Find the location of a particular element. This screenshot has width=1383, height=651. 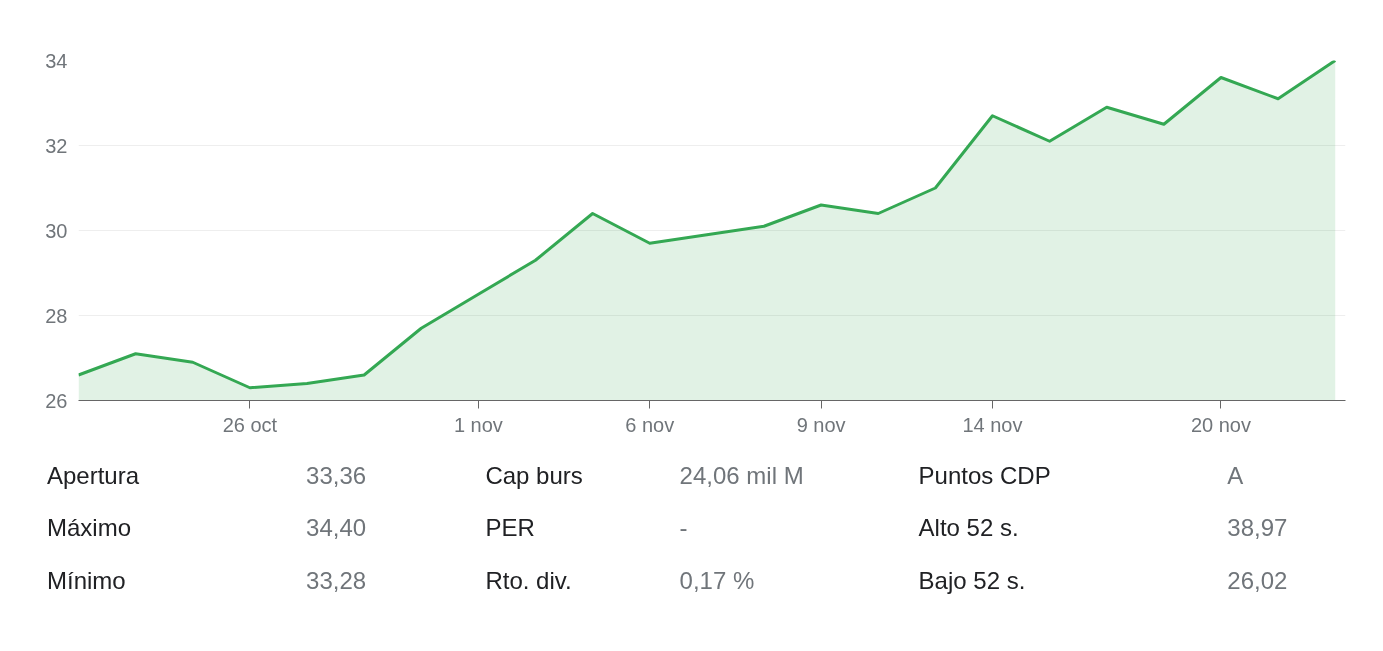

text: 26,02 is located at coordinates (1258, 580).